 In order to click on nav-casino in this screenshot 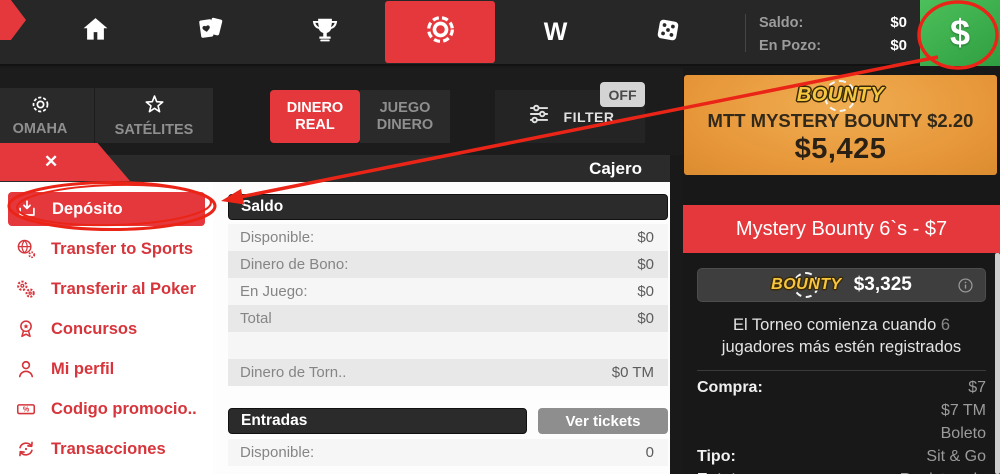, I will do `click(668, 32)`.